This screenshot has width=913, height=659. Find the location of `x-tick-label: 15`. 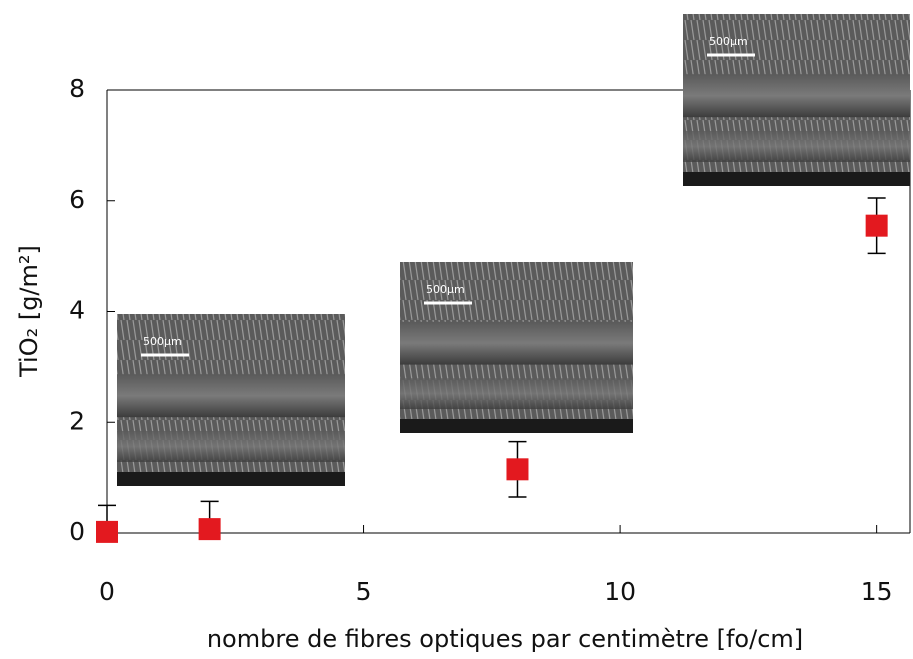

x-tick-label: 15 is located at coordinates (877, 591).